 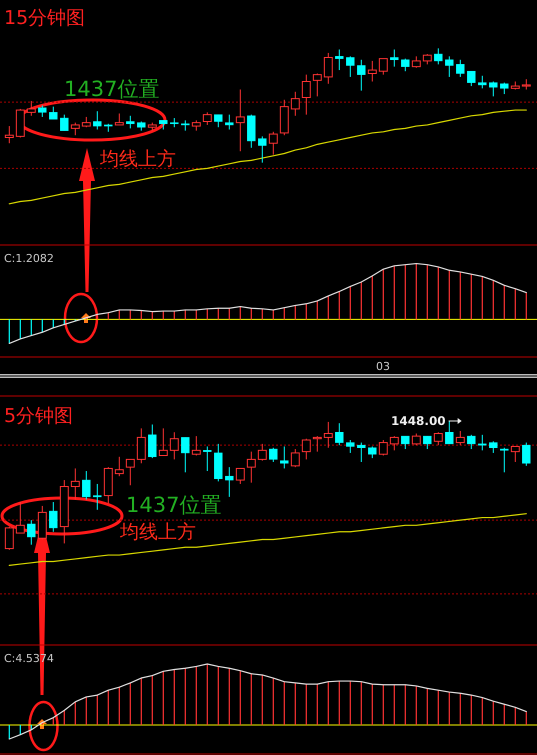 What do you see at coordinates (45, 18) in the screenshot?
I see `chart-title: 15分钟图` at bounding box center [45, 18].